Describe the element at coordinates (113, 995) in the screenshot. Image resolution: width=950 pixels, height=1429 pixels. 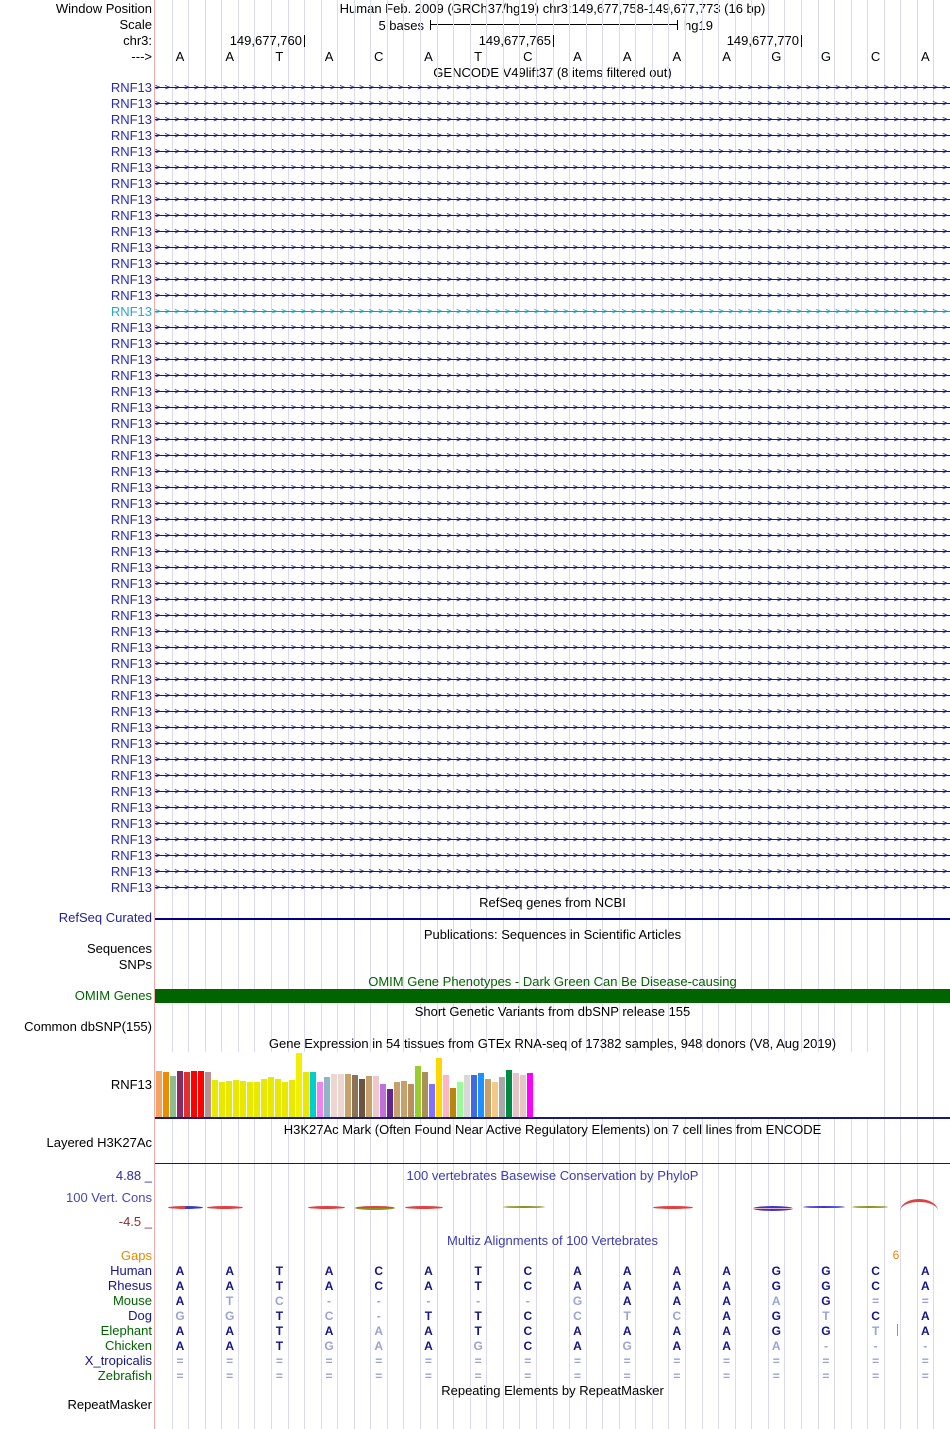
I see `label-omim-genes: OMIM Genes` at that location.